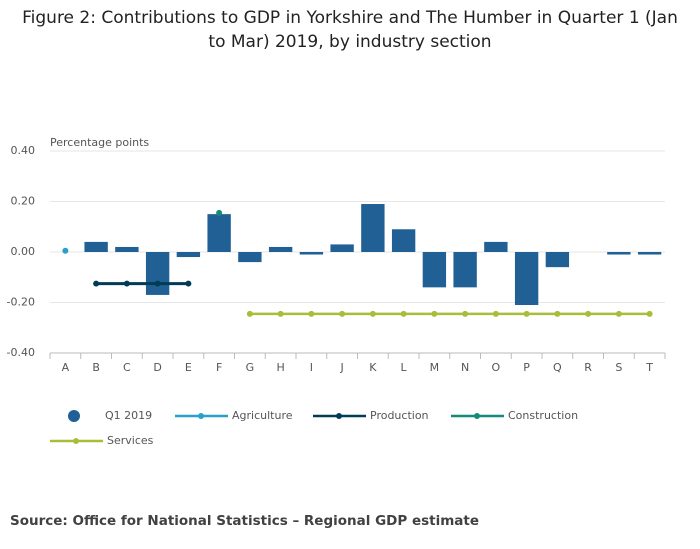 Image resolution: width=700 pixels, height=549 pixels. I want to click on legend-label: Agriculture, so click(262, 415).